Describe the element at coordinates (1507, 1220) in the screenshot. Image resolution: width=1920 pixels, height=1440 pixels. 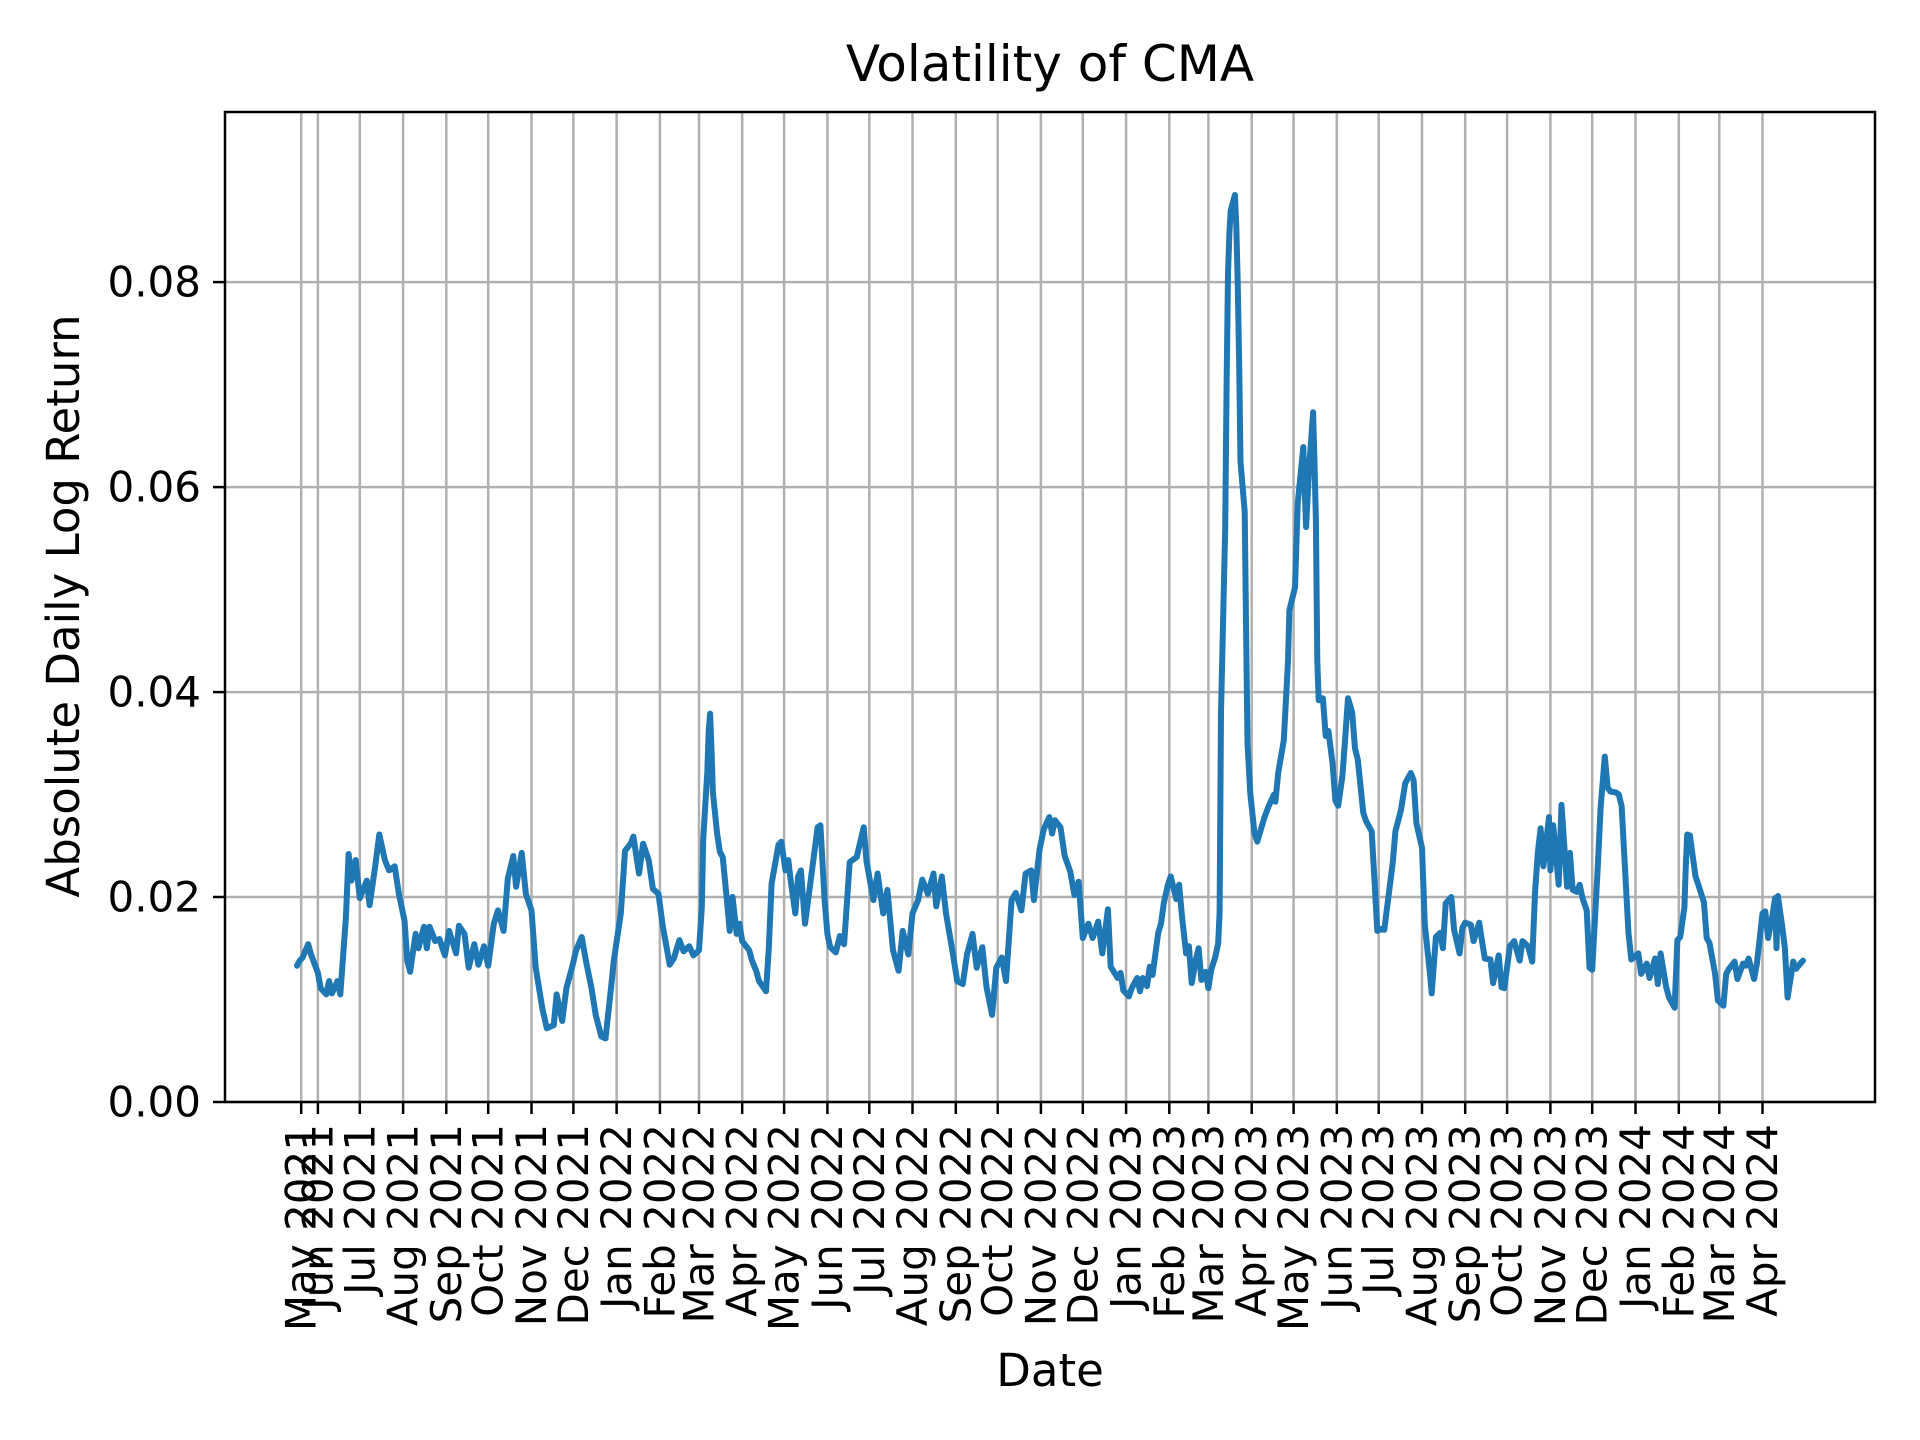
I see `x-tick-label: Oct 2023` at that location.